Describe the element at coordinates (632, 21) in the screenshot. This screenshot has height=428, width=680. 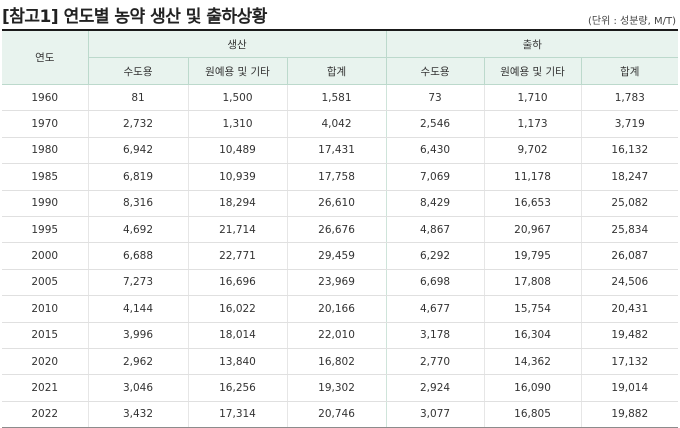
I see `unit-note: (단위 : 성분량, M/T)` at that location.